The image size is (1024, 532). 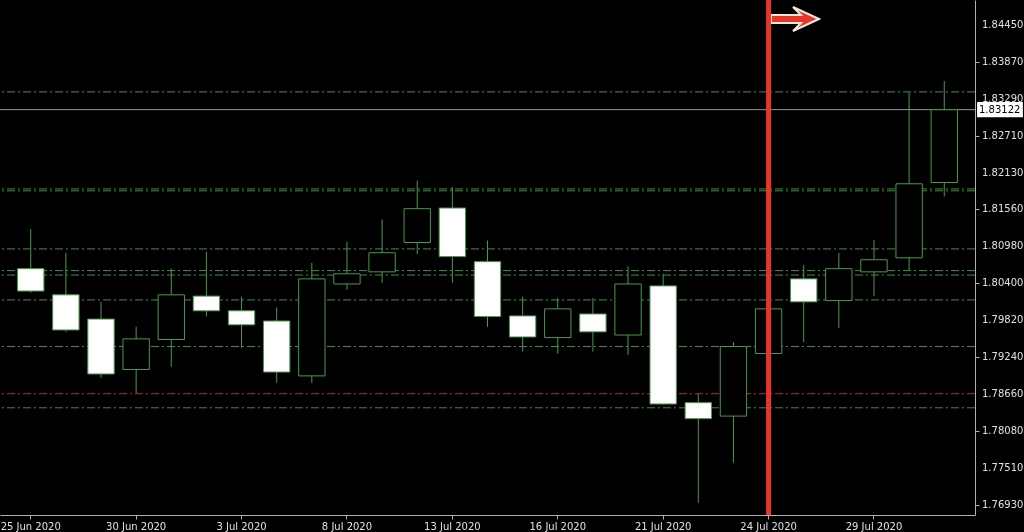 I want to click on y-tick-label: 1.81560, so click(x=1003, y=209).